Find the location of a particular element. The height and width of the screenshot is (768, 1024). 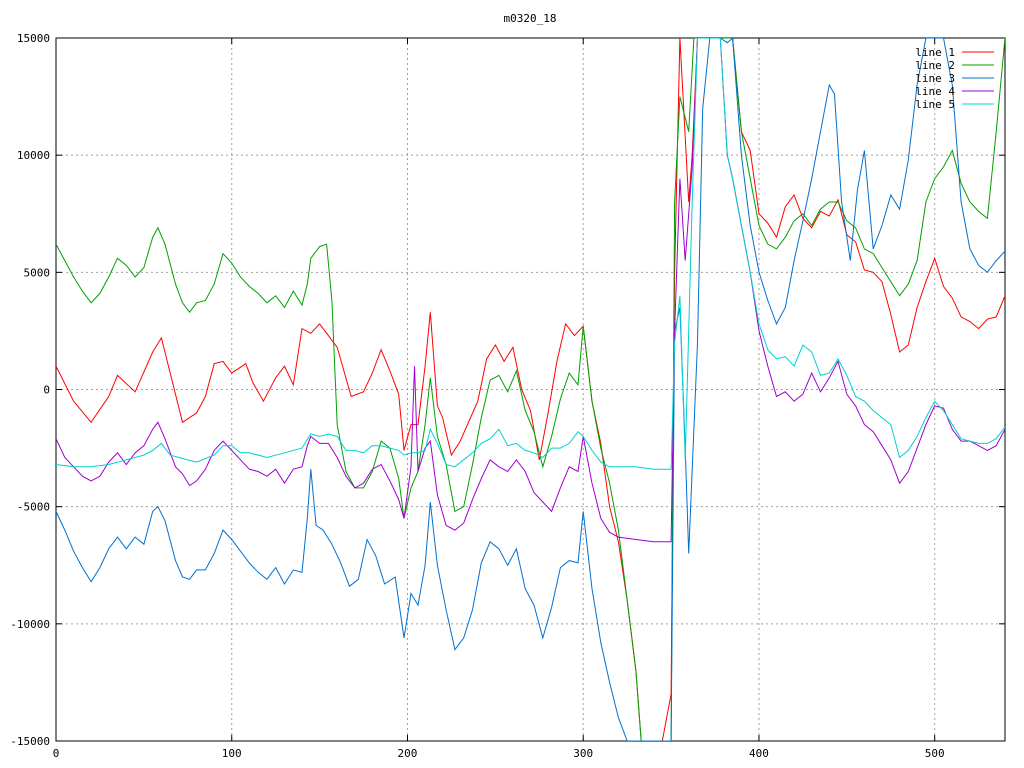

y-tick-label: 15000 is located at coordinates (33, 38).